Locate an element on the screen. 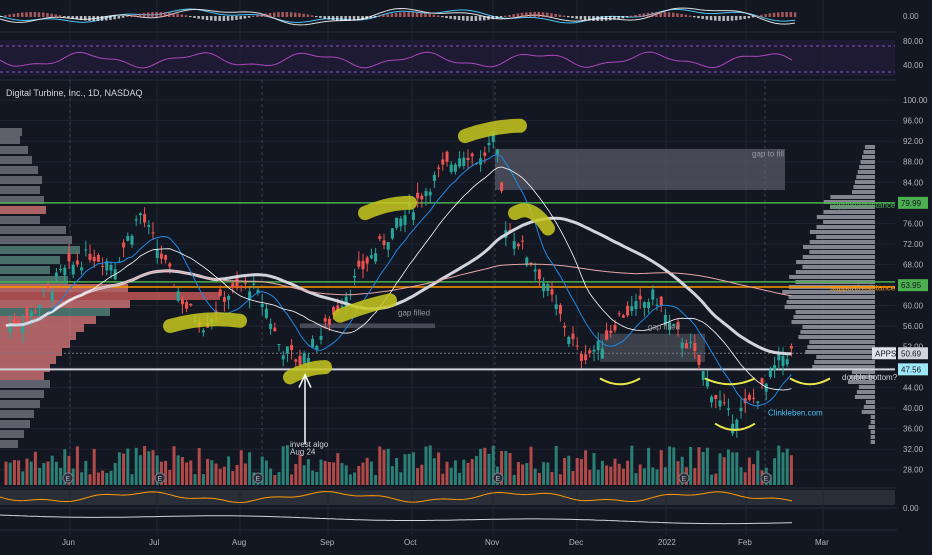 This screenshot has height=555, width=932. highlighter-mark is located at coordinates (307, 372).